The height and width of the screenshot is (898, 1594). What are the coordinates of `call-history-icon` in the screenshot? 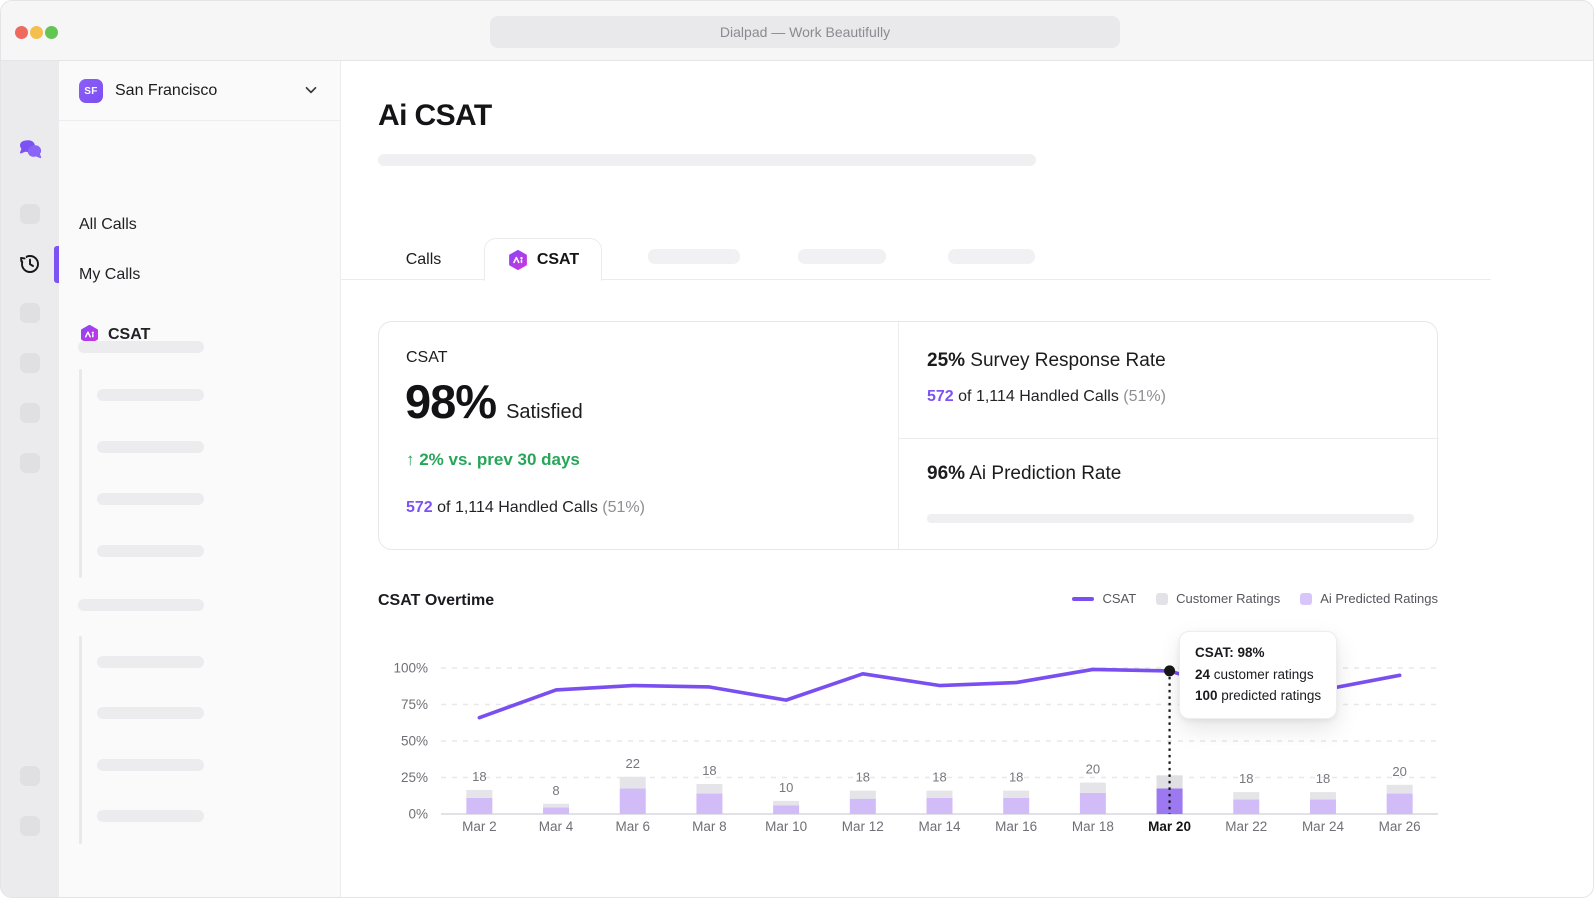 It's located at (30, 264).